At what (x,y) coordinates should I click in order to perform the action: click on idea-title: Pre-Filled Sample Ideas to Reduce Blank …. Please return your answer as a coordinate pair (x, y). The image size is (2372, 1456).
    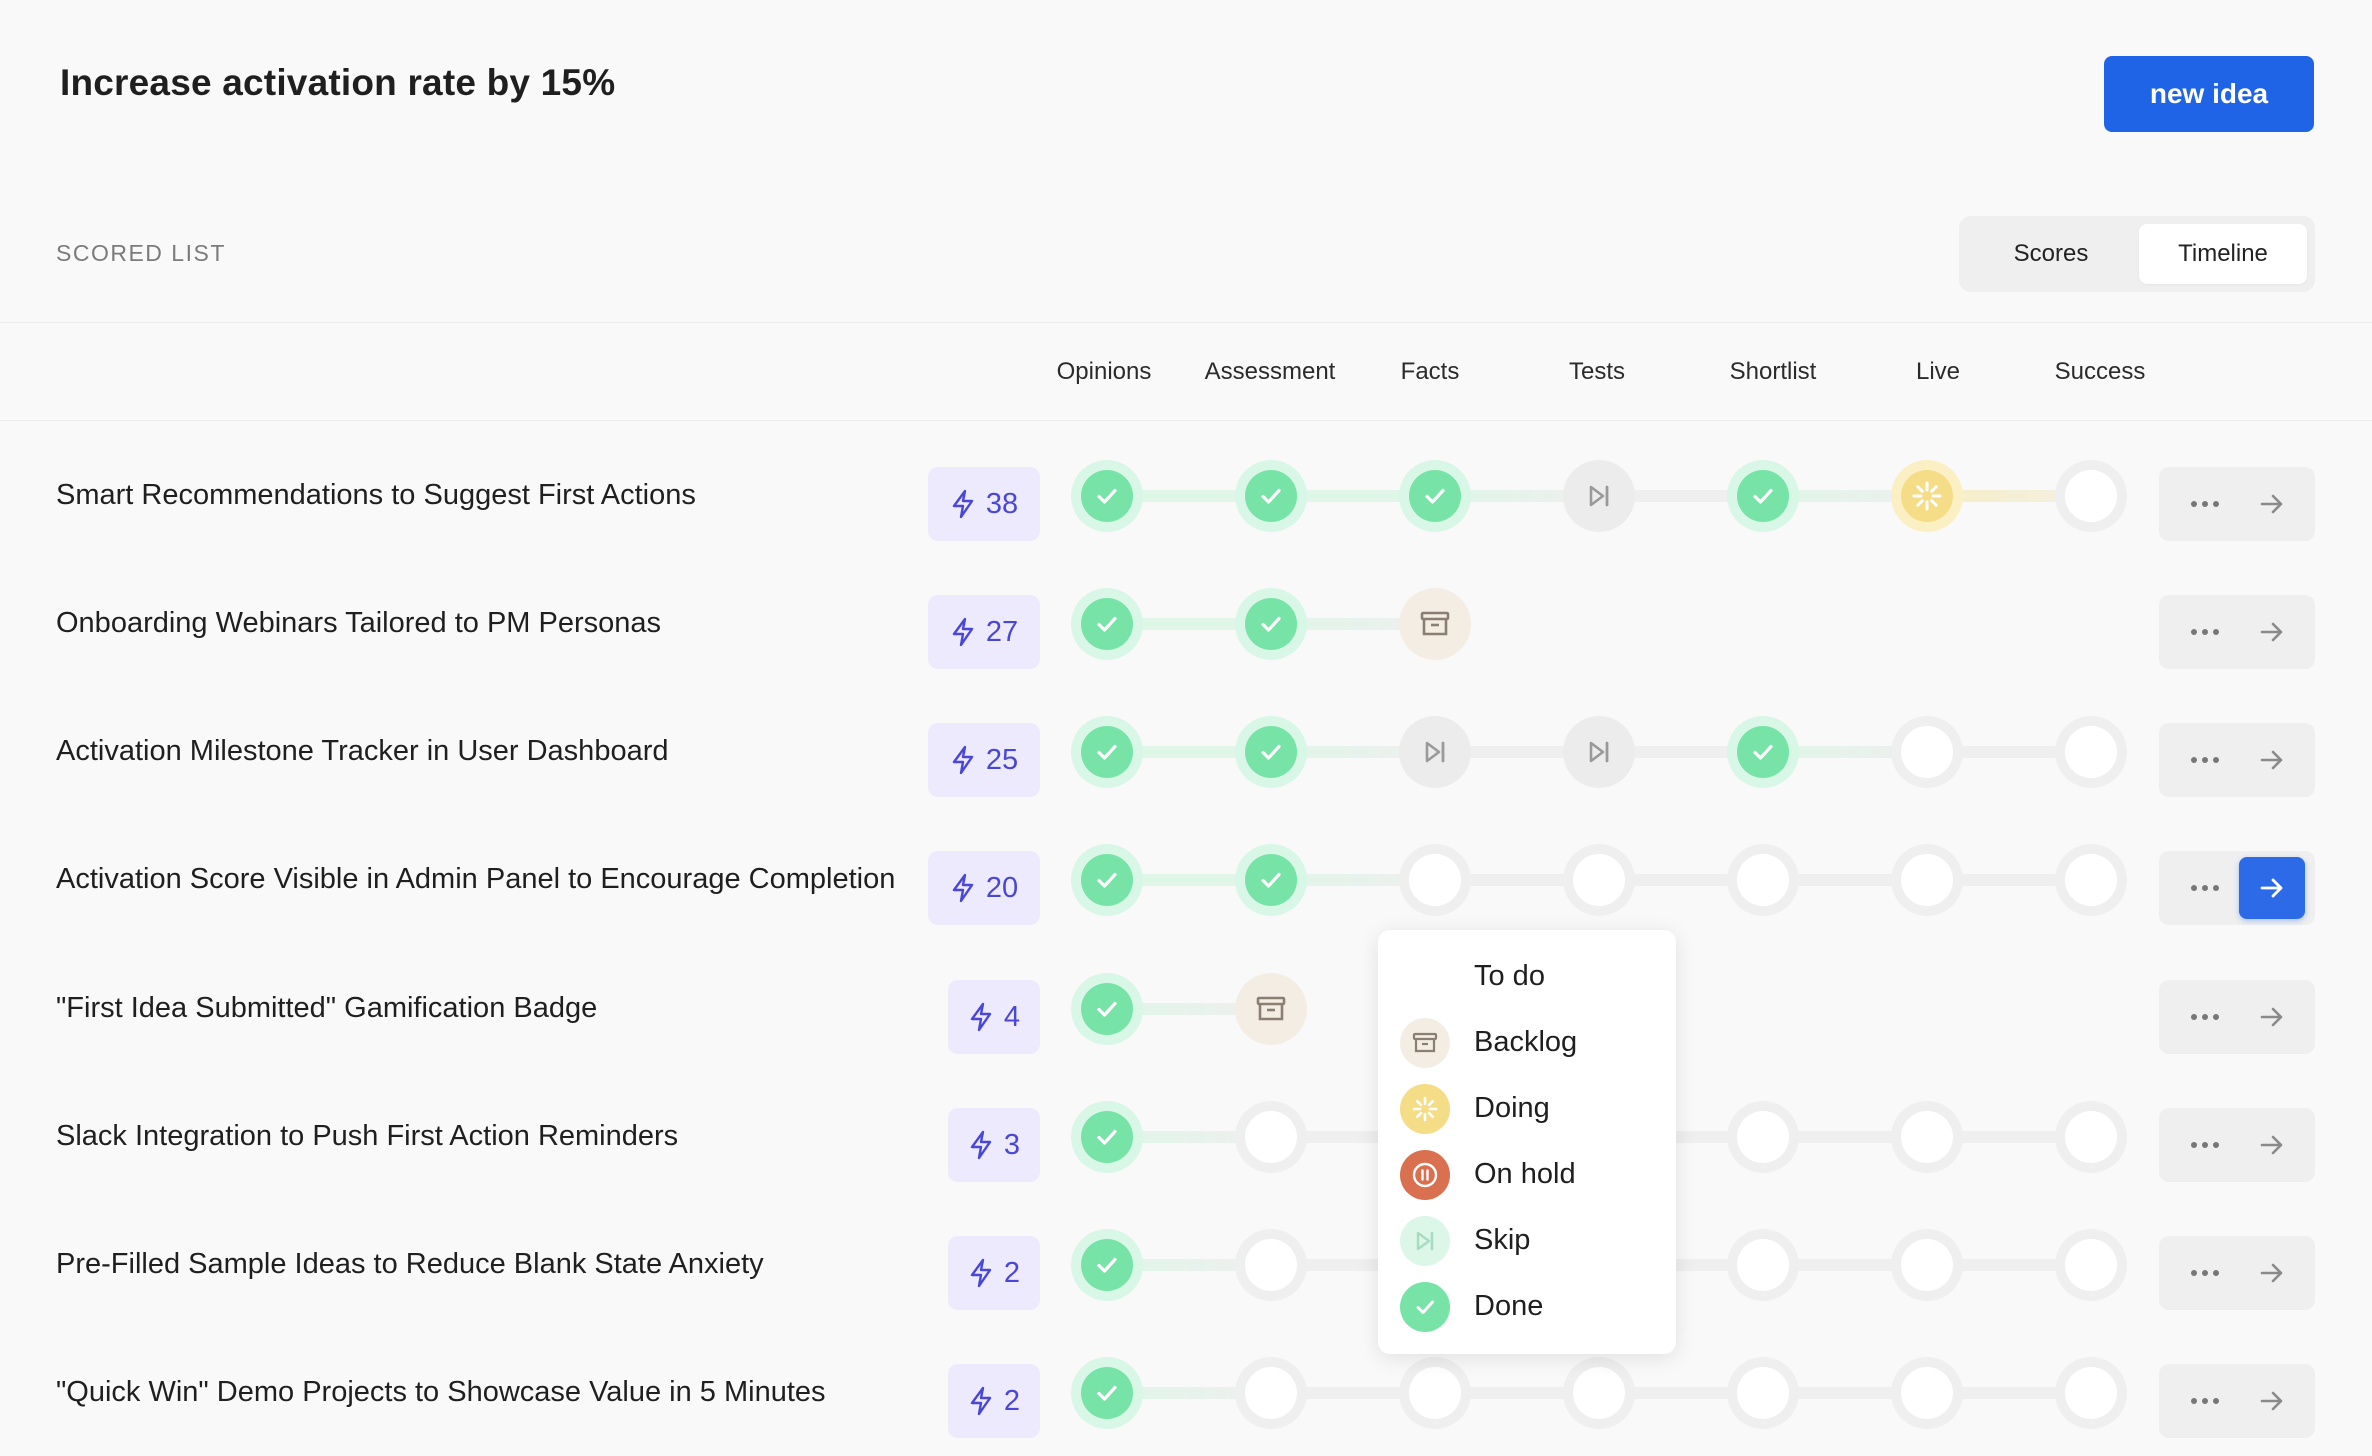
    Looking at the image, I should click on (410, 1263).